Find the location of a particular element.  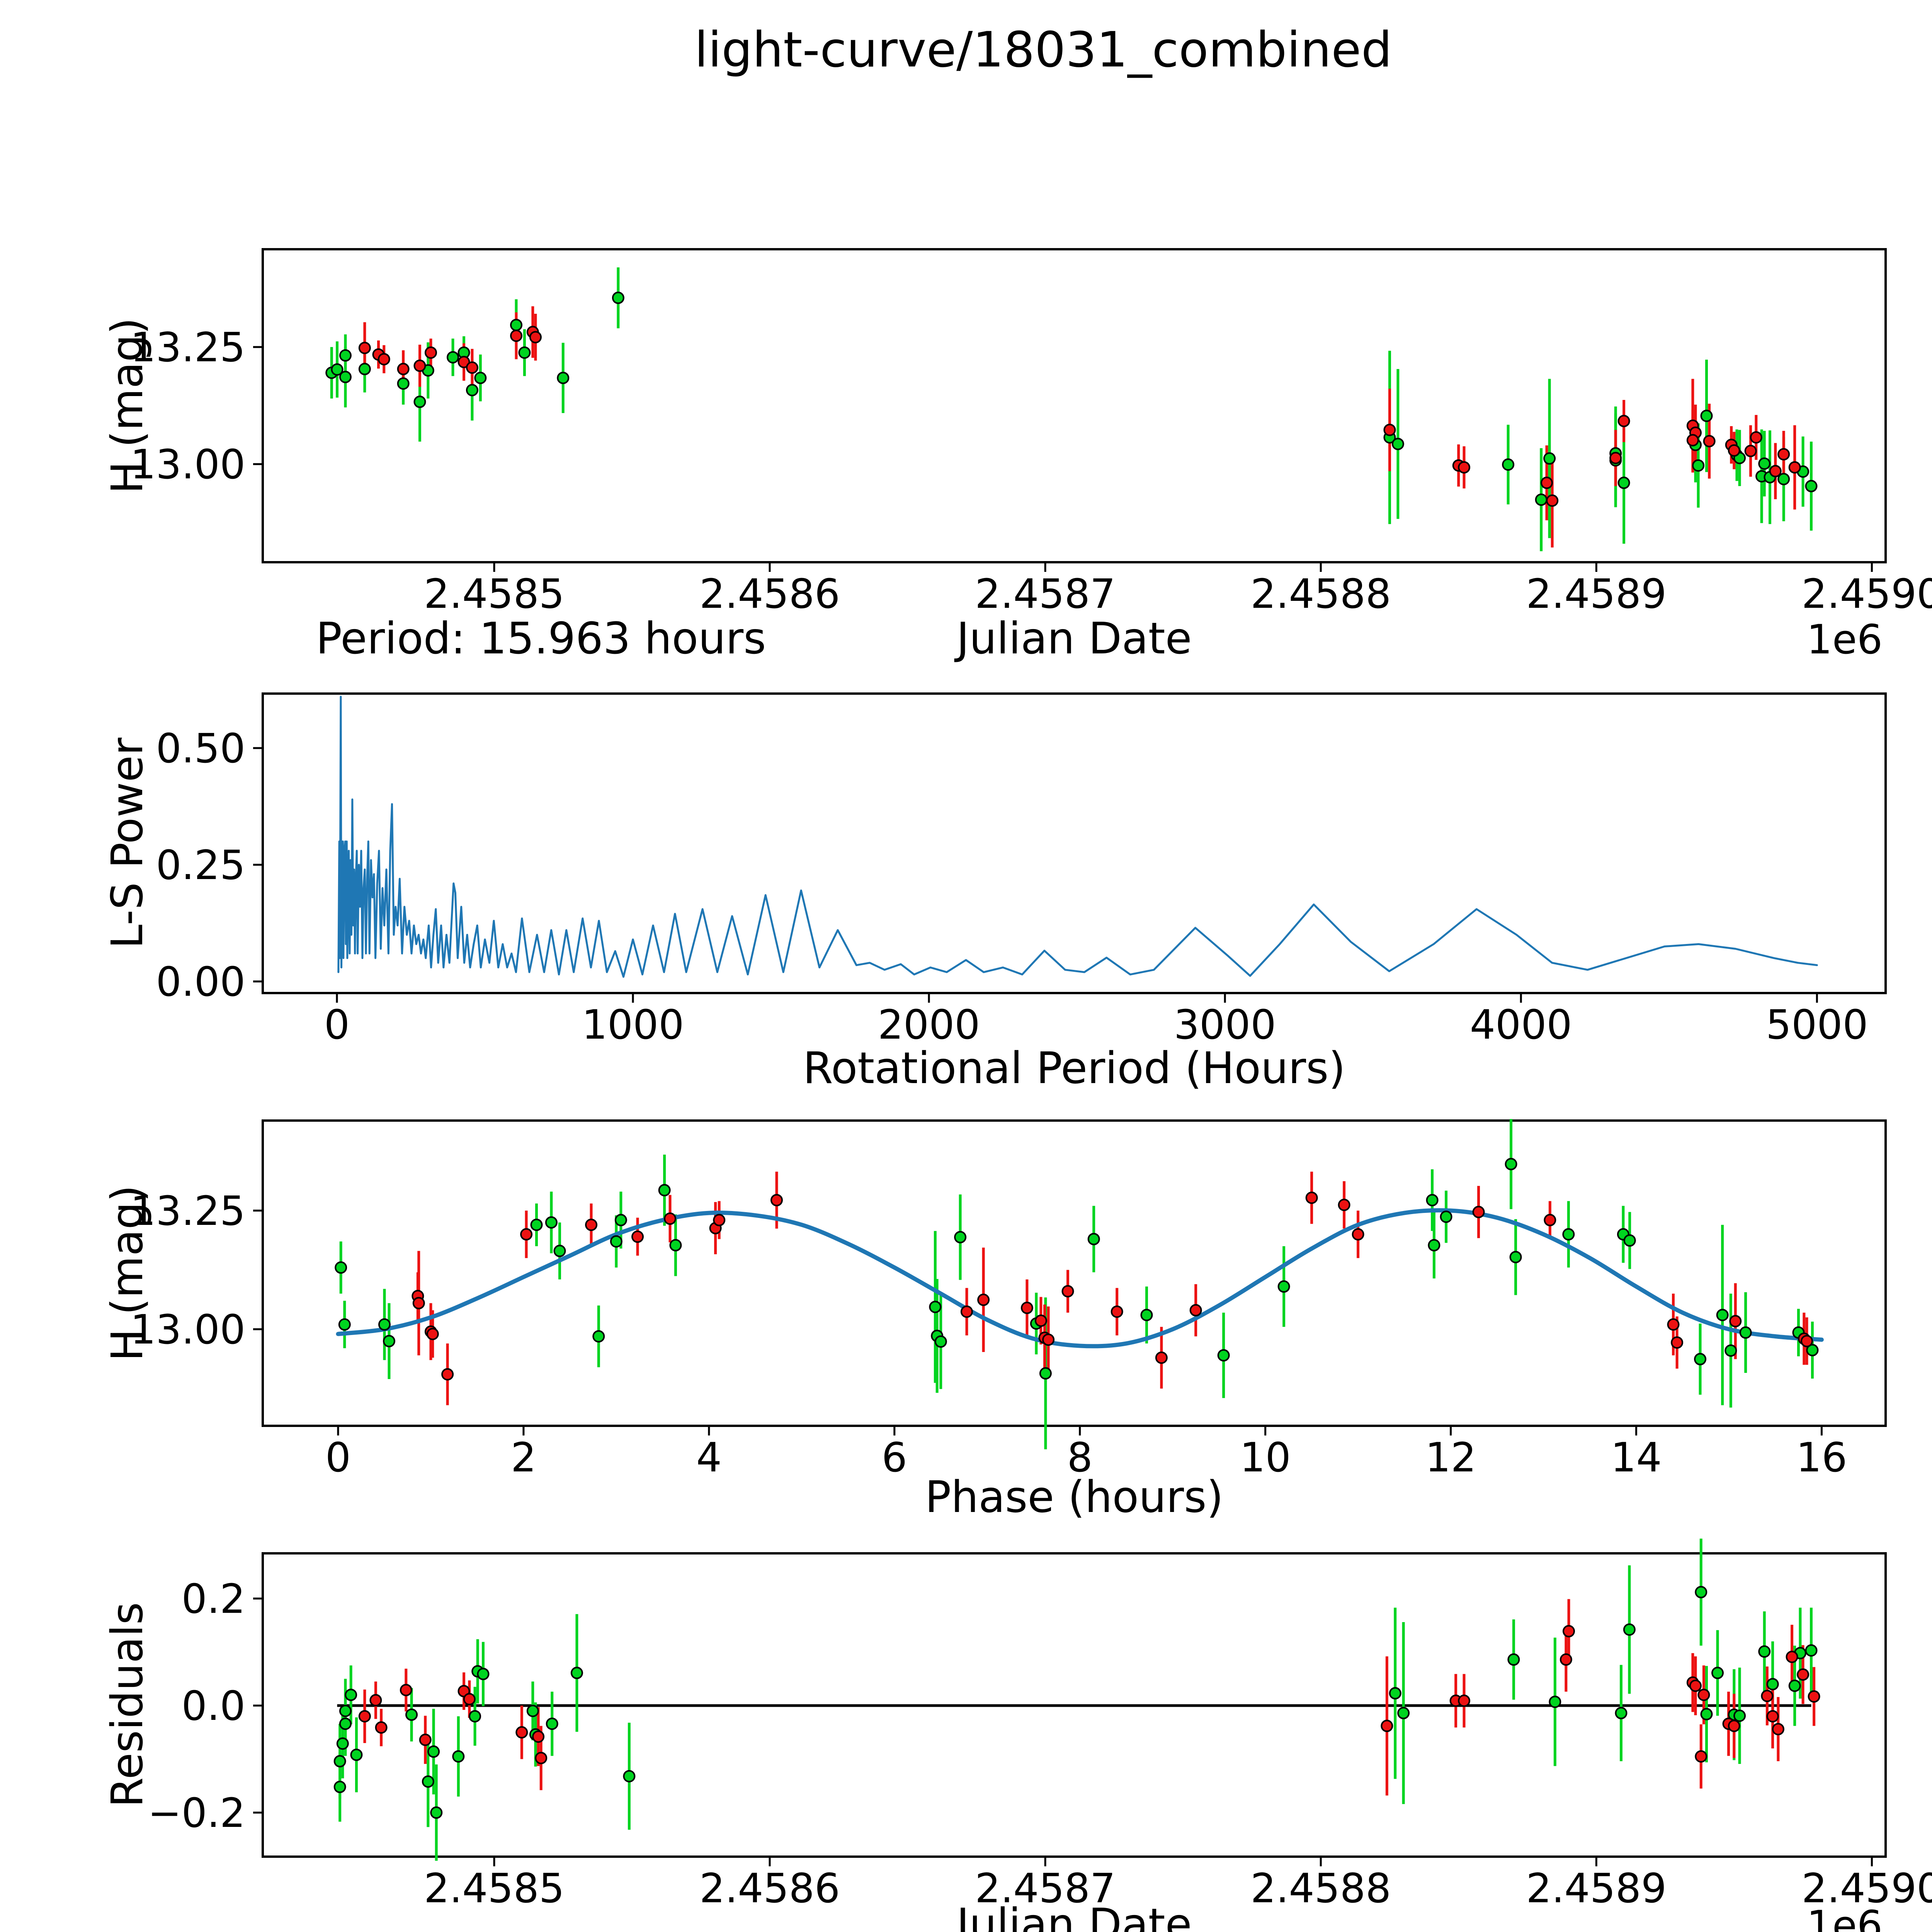

x-tick-label: 16 is located at coordinates (1822, 1458).